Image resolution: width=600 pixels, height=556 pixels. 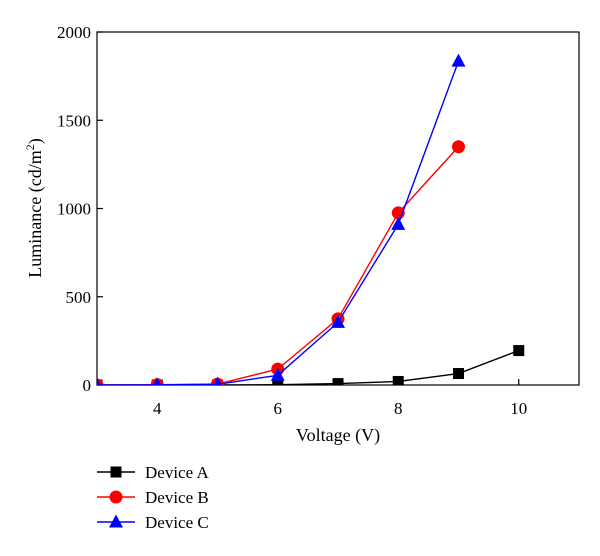 I want to click on legend-label: Device A, so click(x=177, y=472).